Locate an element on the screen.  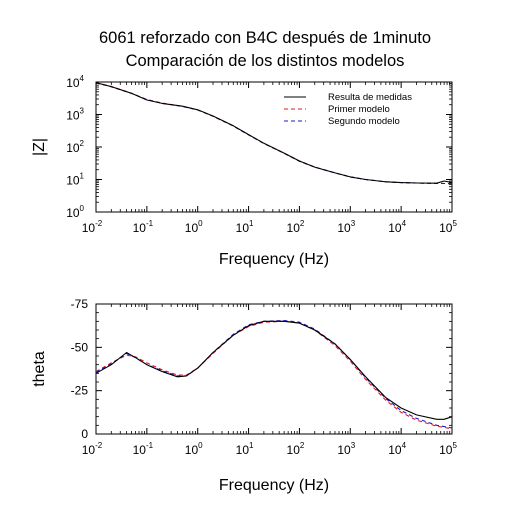
phase-series-line-primer-modelo is located at coordinates (274, 375).